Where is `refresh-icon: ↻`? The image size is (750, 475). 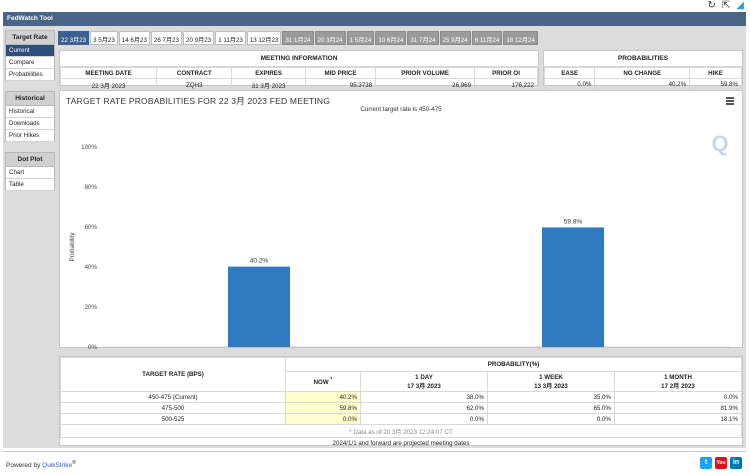 refresh-icon: ↻ is located at coordinates (711, 5).